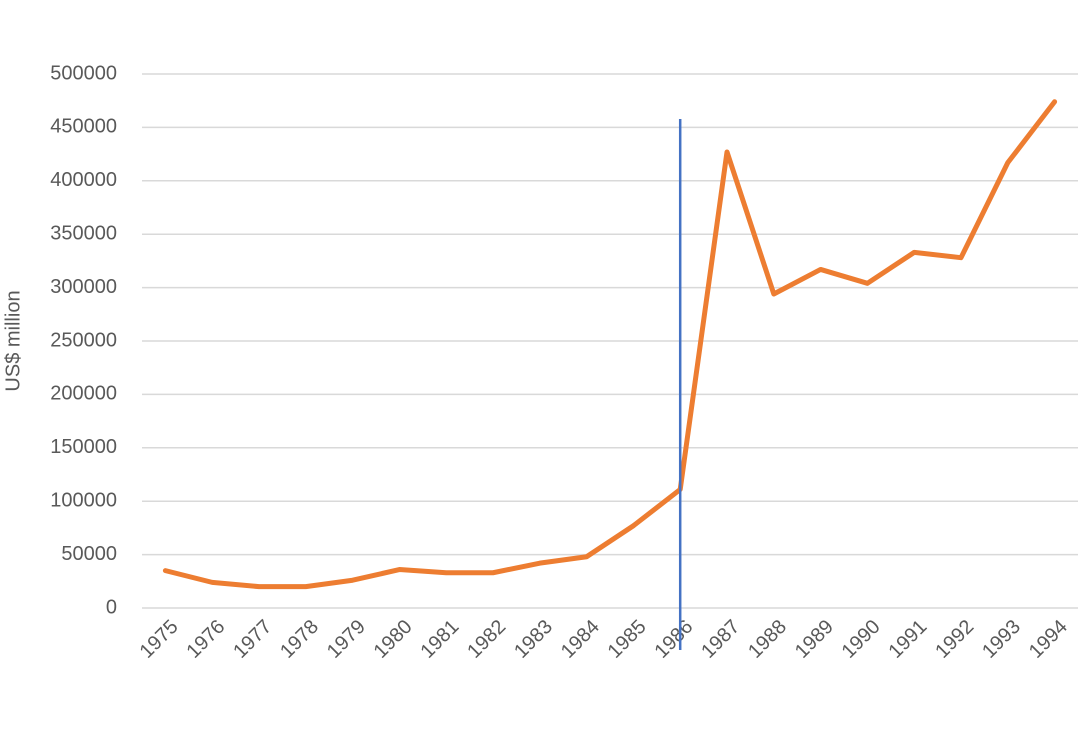 The image size is (1078, 744). What do you see at coordinates (83, 127) in the screenshot?
I see `y-tick-label: 450000` at bounding box center [83, 127].